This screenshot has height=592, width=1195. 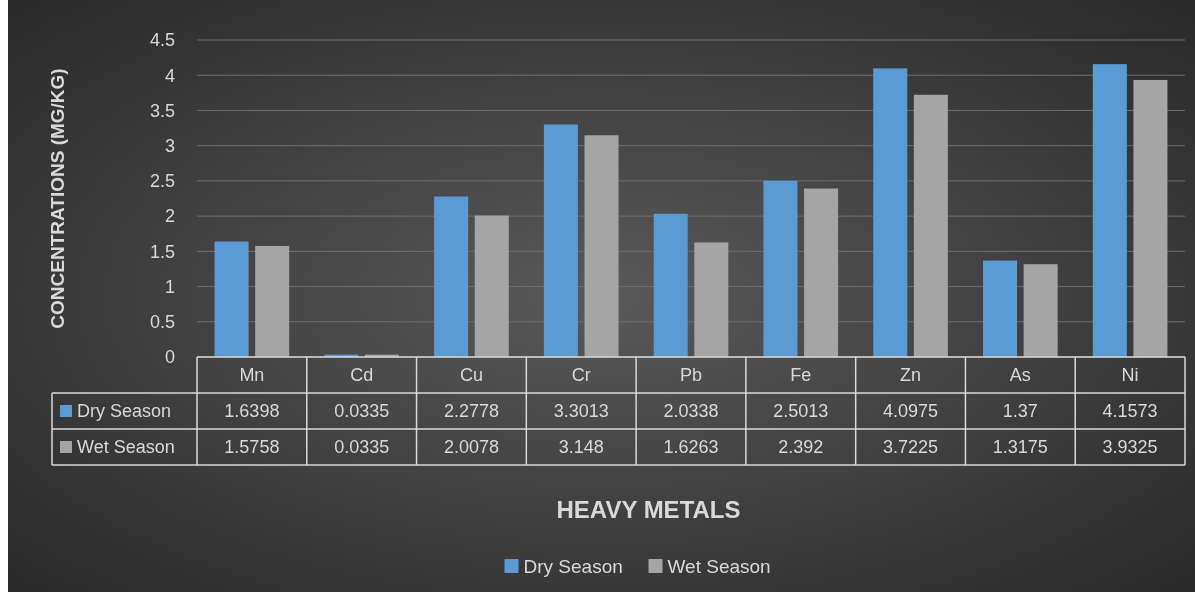 What do you see at coordinates (252, 375) in the screenshot?
I see `x-tick-label: Mn` at bounding box center [252, 375].